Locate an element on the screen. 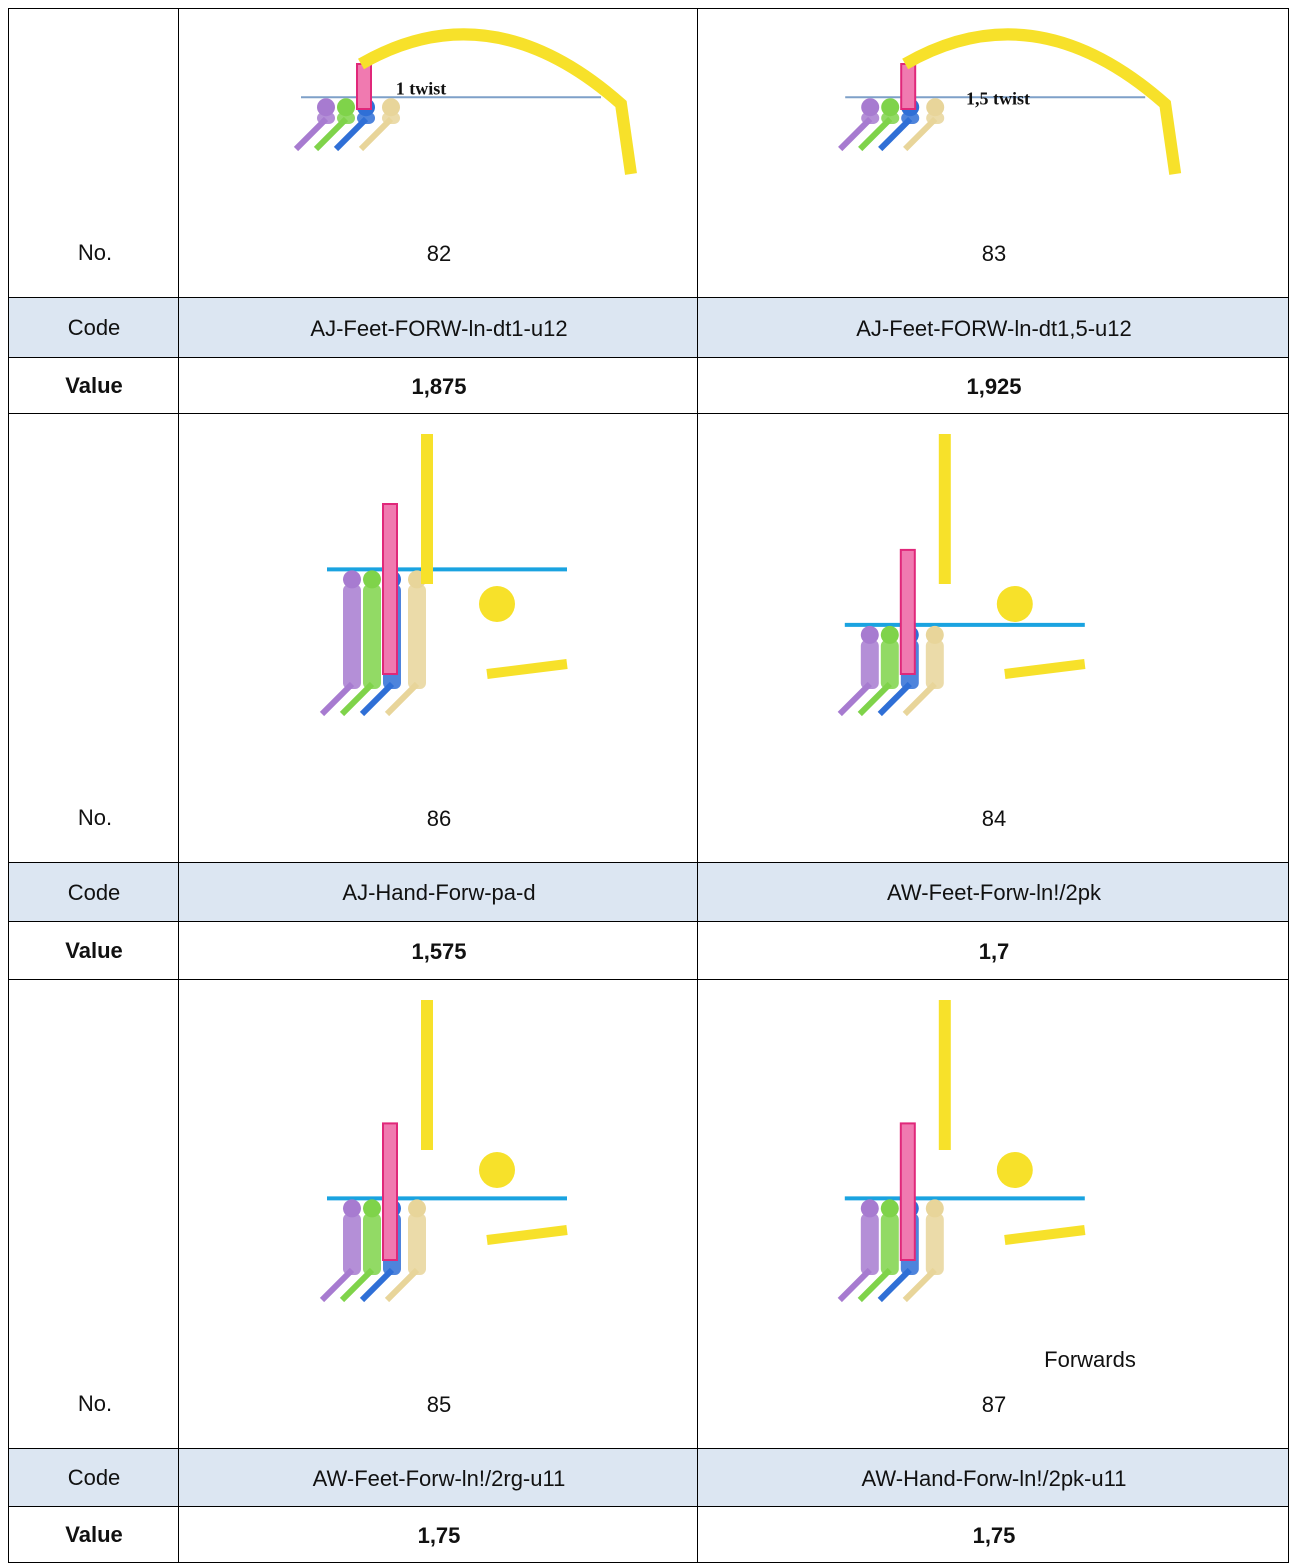  code: AW-Hand-Forw-ln!/2pk-u11 is located at coordinates (994, 1478).